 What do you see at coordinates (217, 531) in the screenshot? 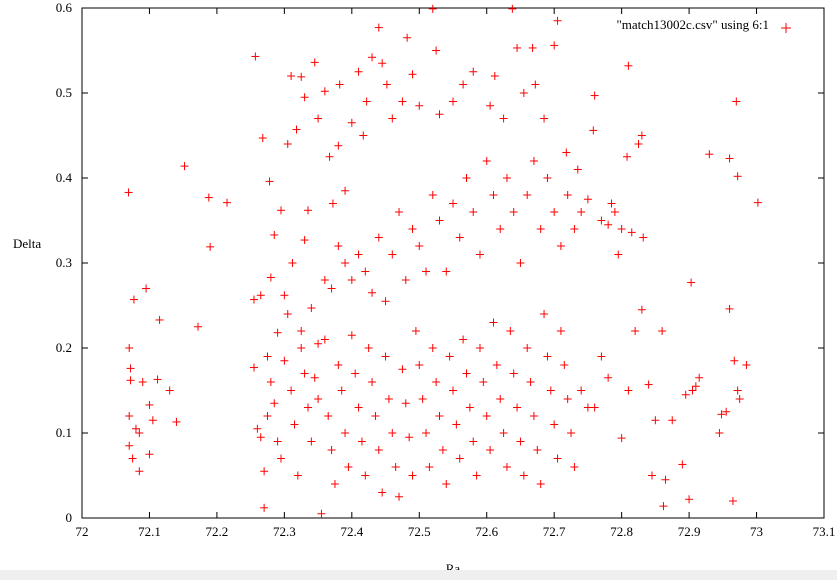
I see `x-tick-label: 72.2` at bounding box center [217, 531].